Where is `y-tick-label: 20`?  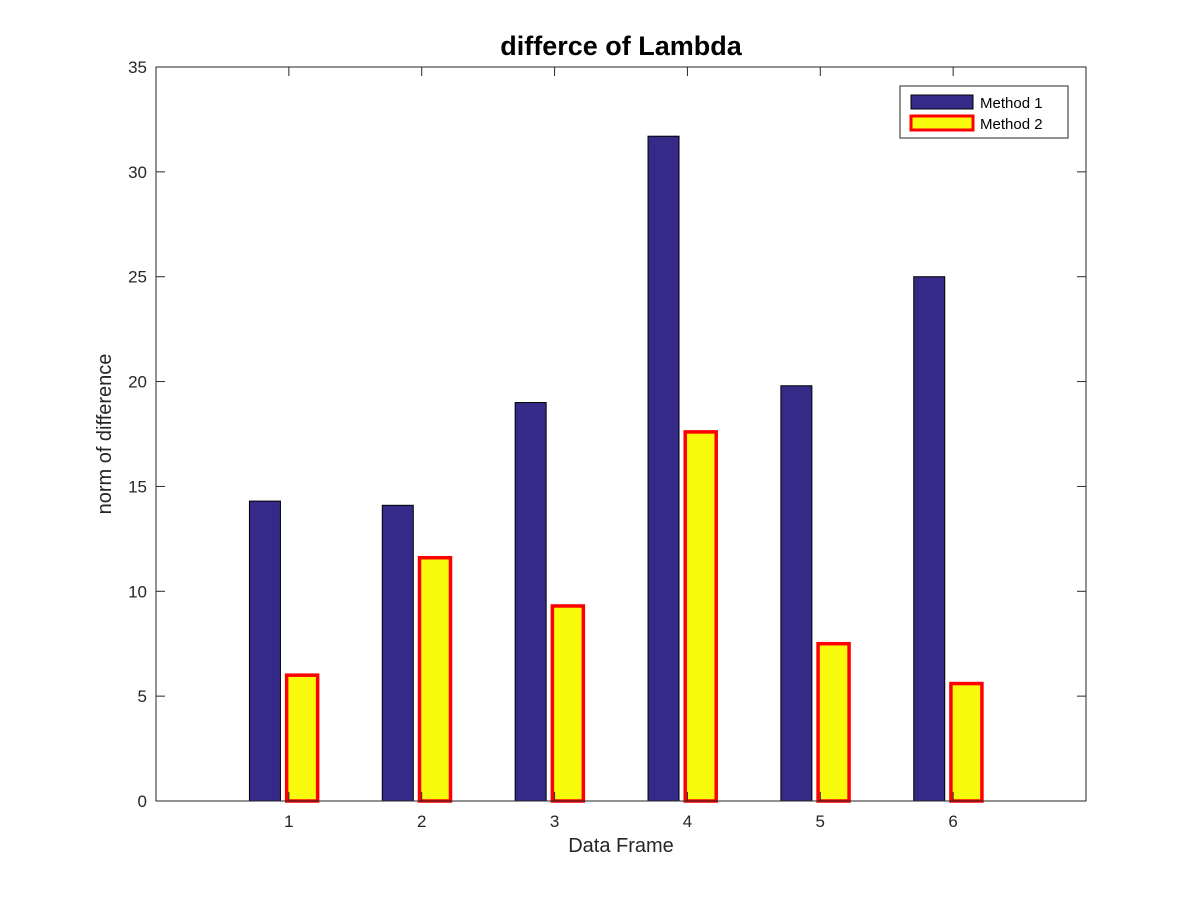
y-tick-label: 20 is located at coordinates (137, 382).